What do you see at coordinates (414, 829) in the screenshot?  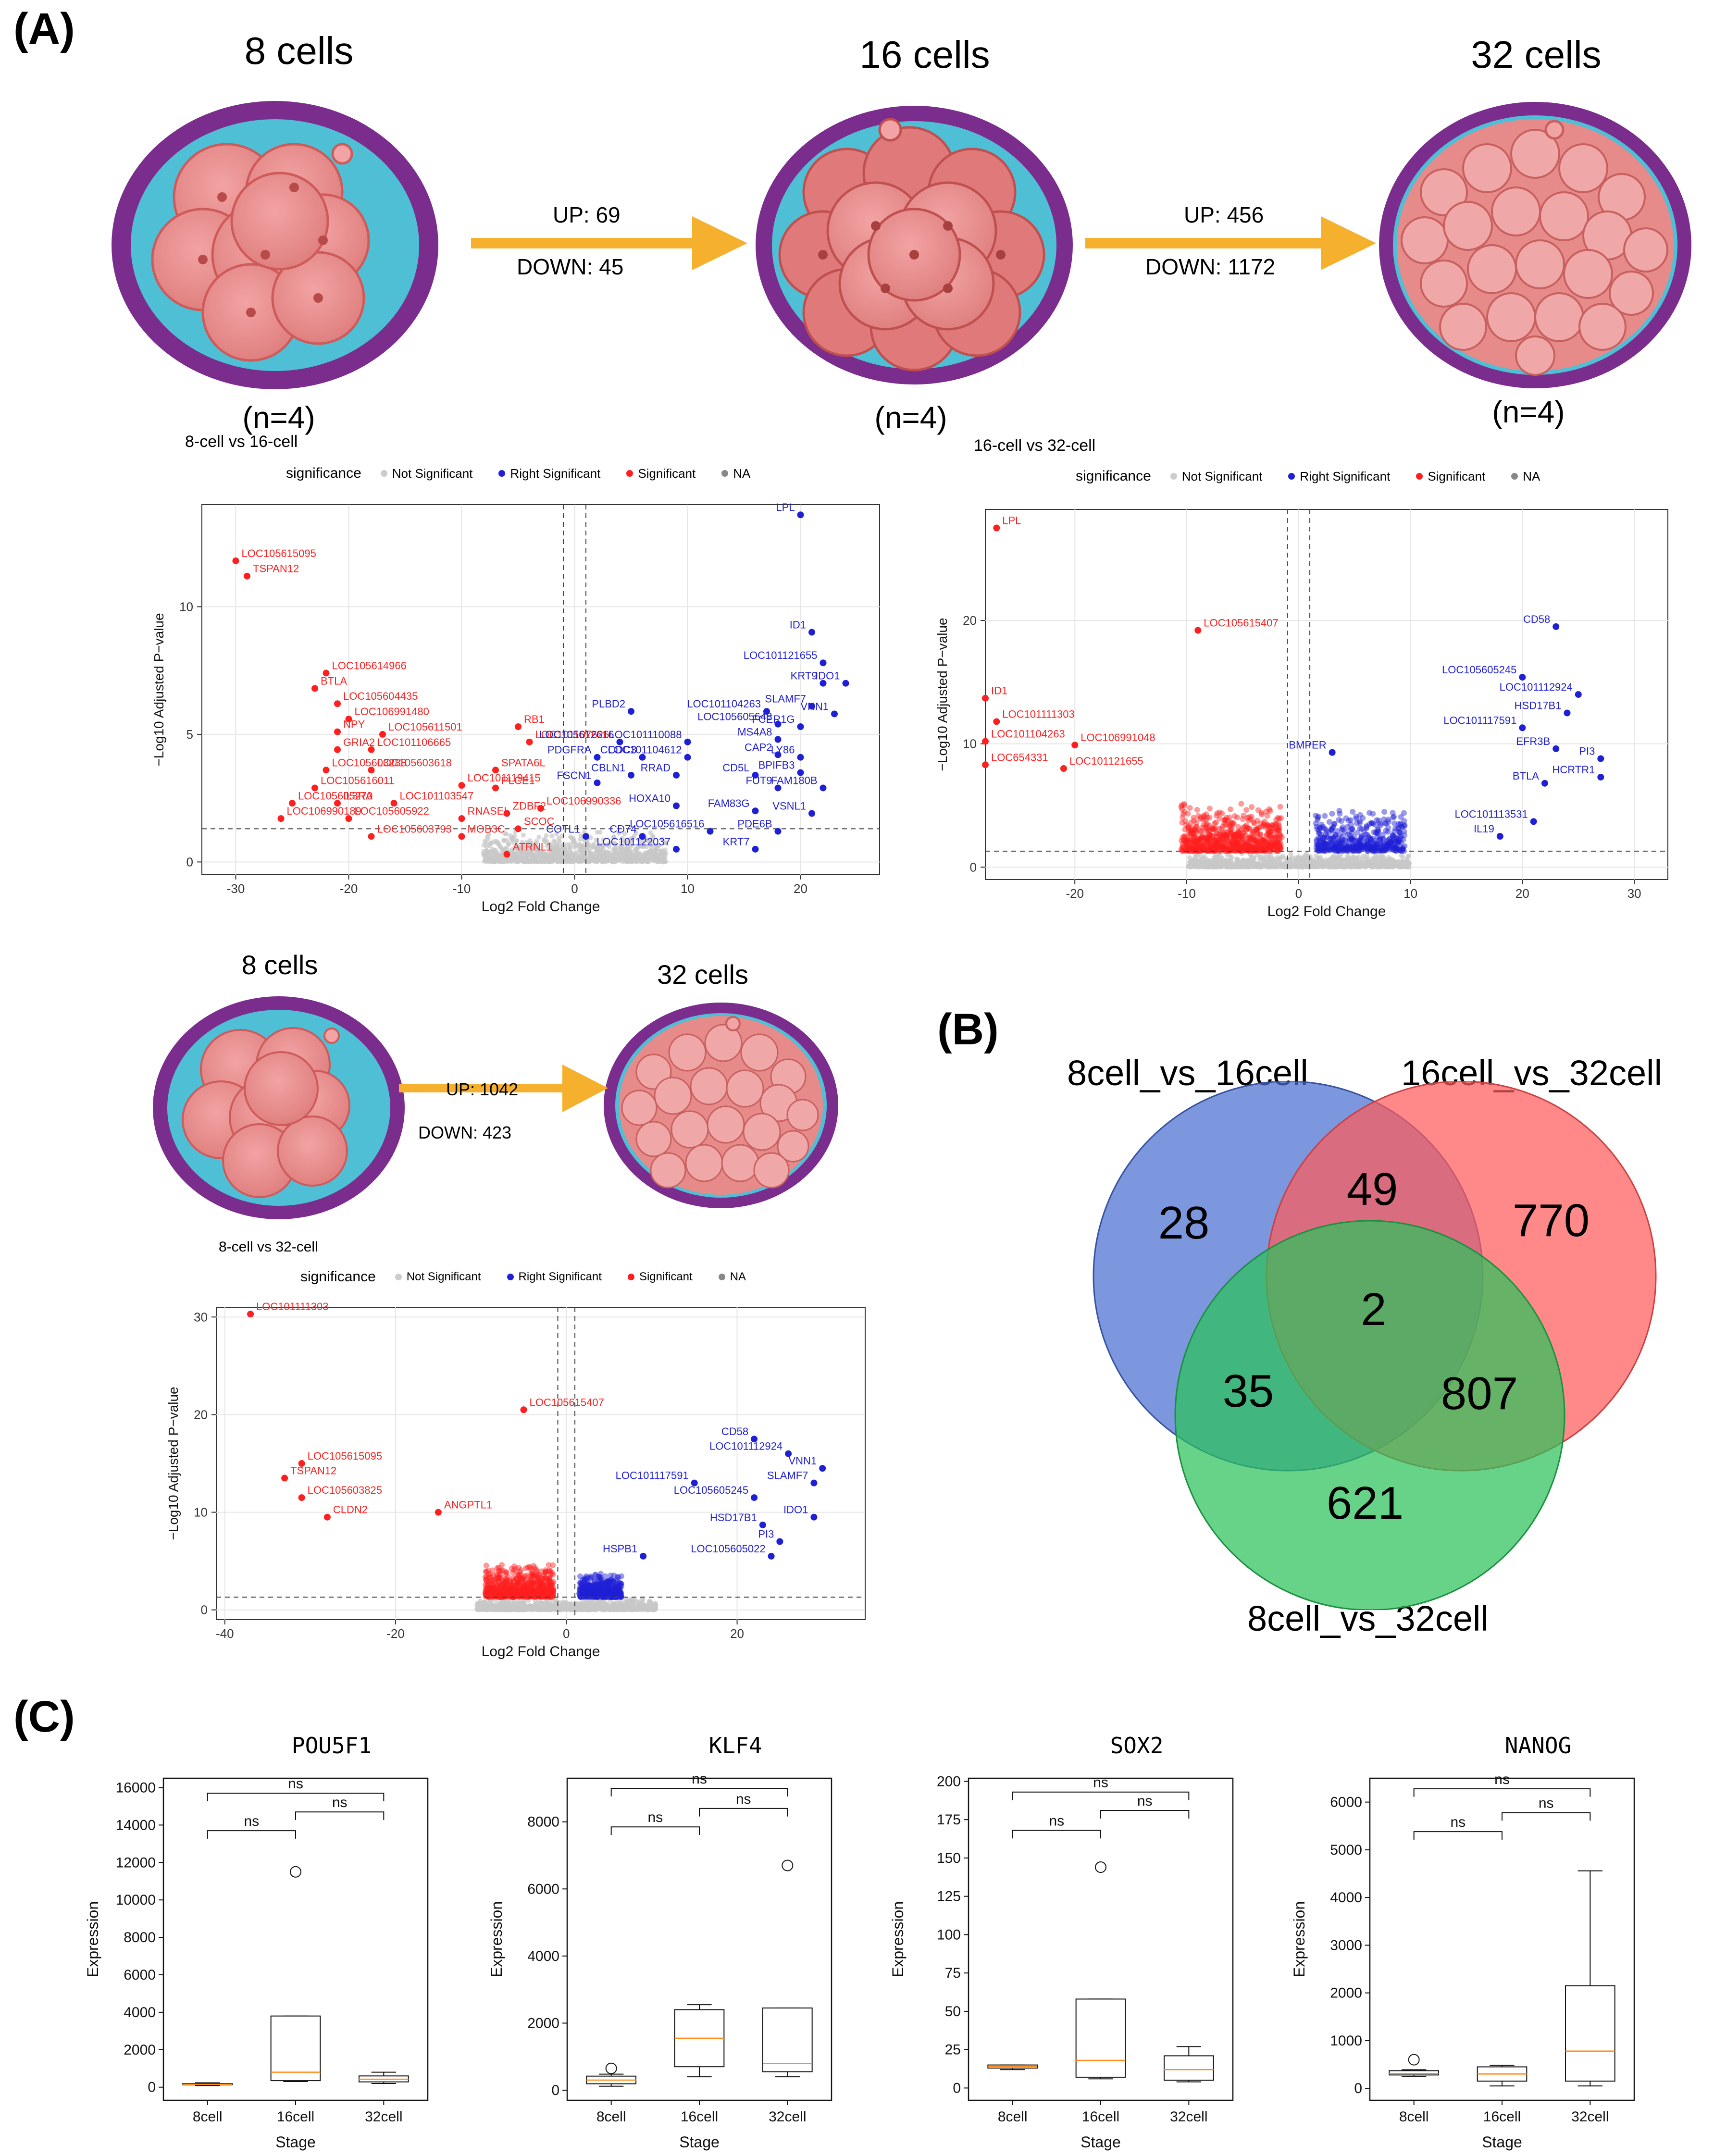 I see `gene-label: LOC105603793` at bounding box center [414, 829].